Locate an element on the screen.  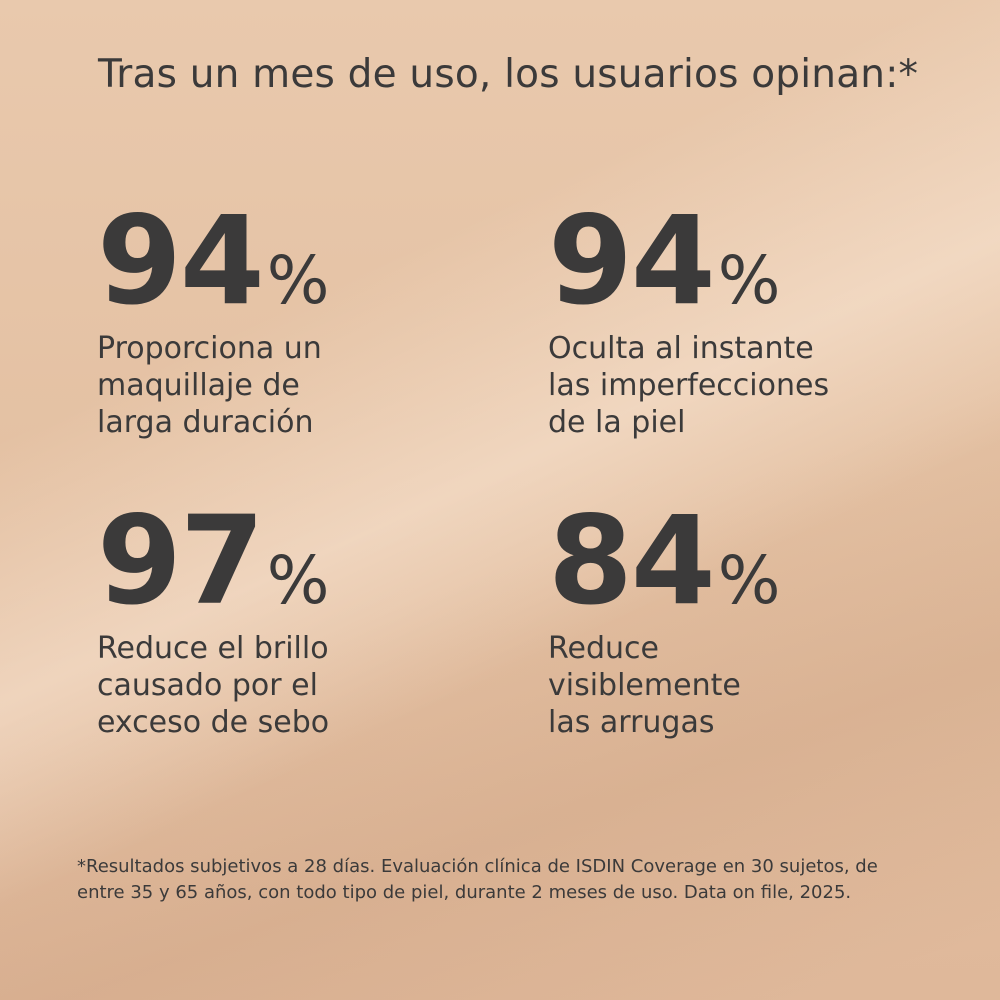
description-line: Reduce el brillo is located at coordinates (213, 648).